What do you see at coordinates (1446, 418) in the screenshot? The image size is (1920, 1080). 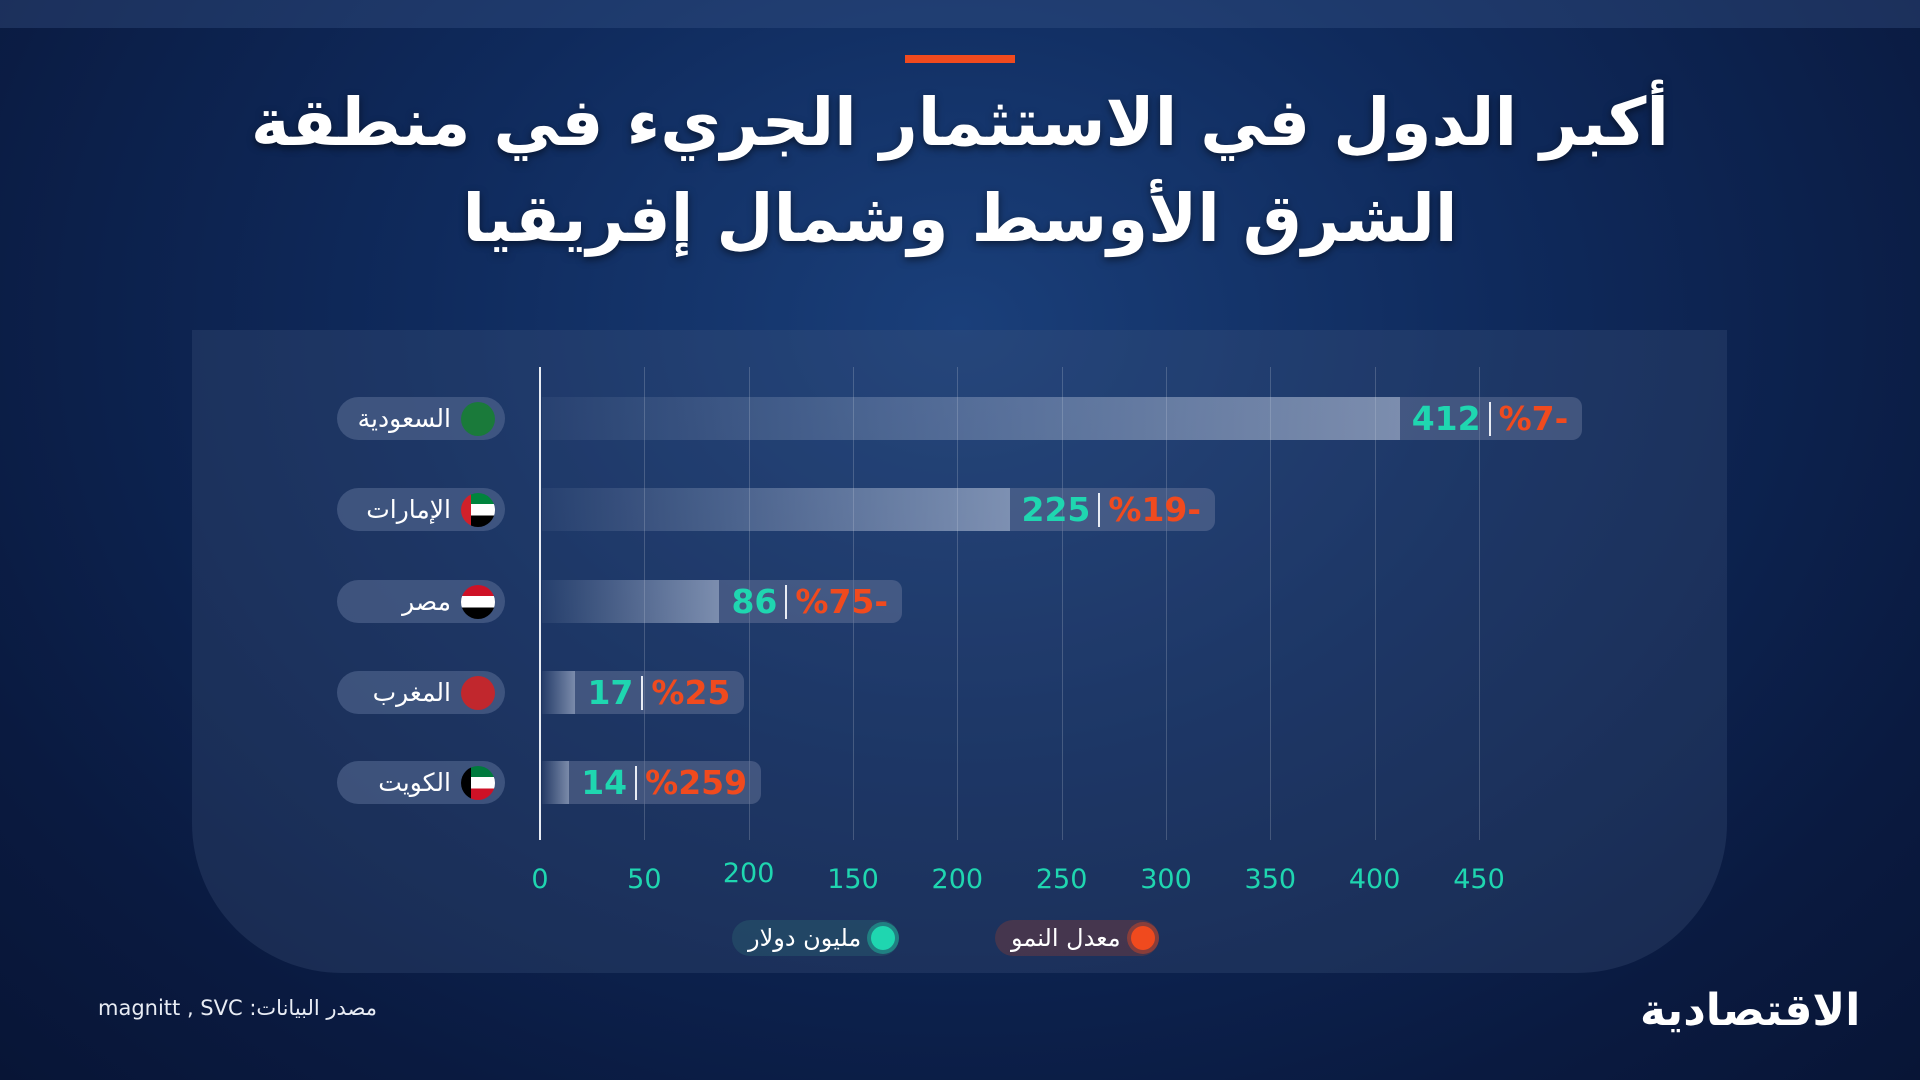 I see `value-label: 412` at bounding box center [1446, 418].